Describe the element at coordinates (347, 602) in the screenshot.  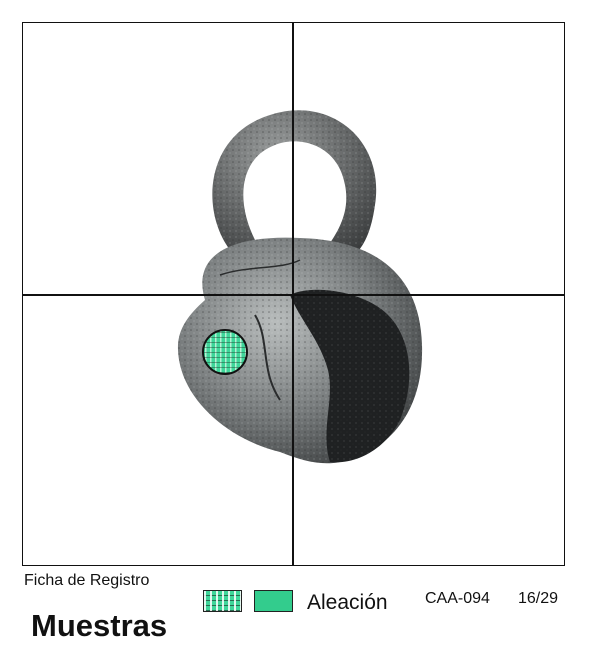
I see `legend-label: Aleación` at that location.